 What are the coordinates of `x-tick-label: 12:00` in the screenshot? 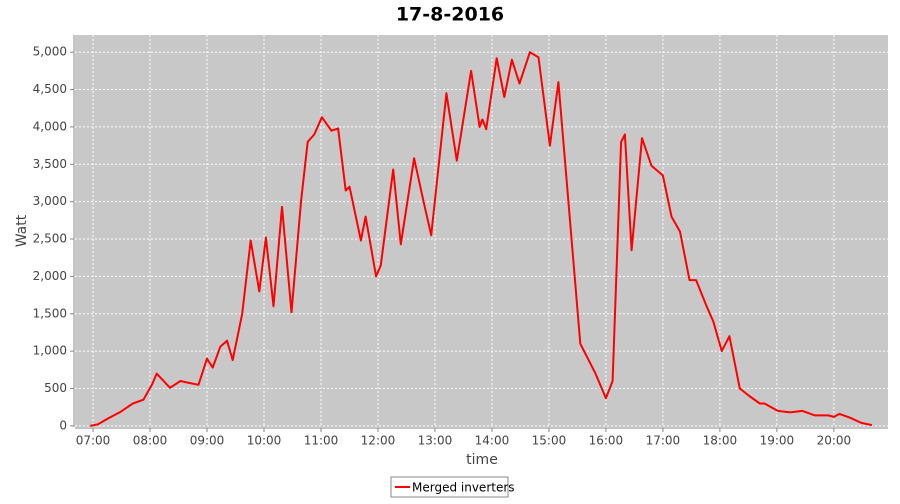 It's located at (378, 441).